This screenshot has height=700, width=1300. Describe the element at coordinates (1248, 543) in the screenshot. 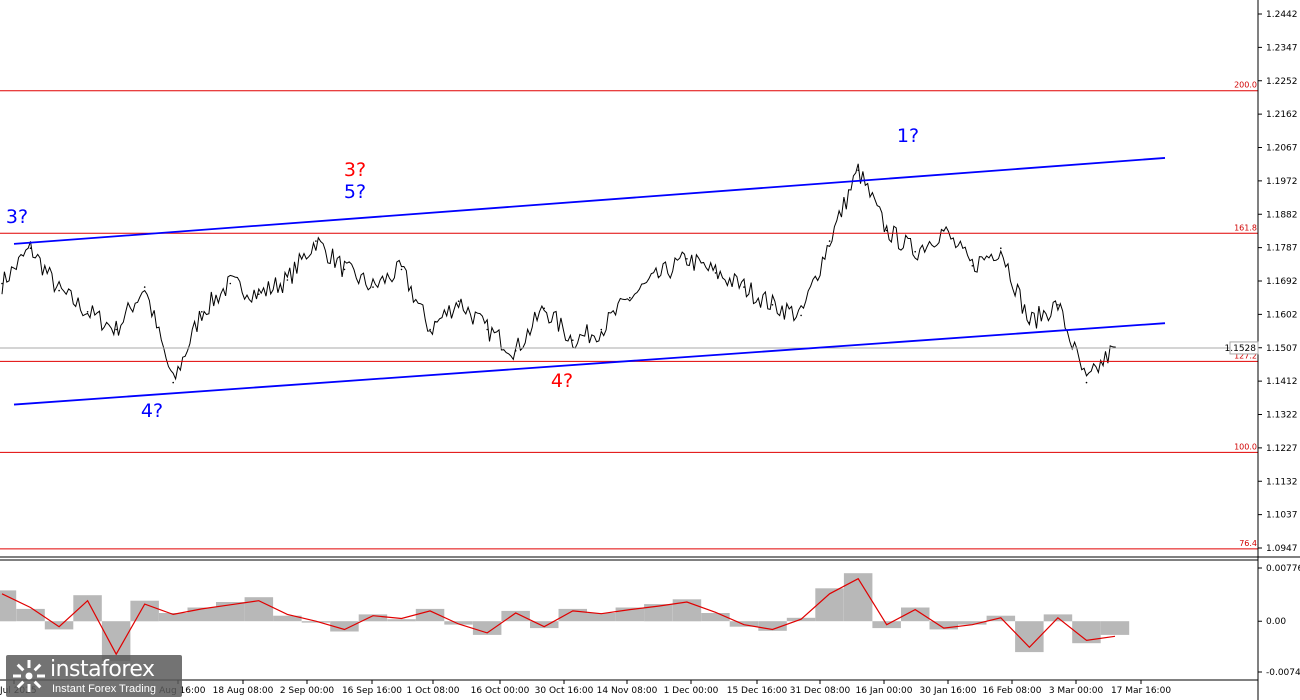

I see `fib-level-label: 76.4` at that location.